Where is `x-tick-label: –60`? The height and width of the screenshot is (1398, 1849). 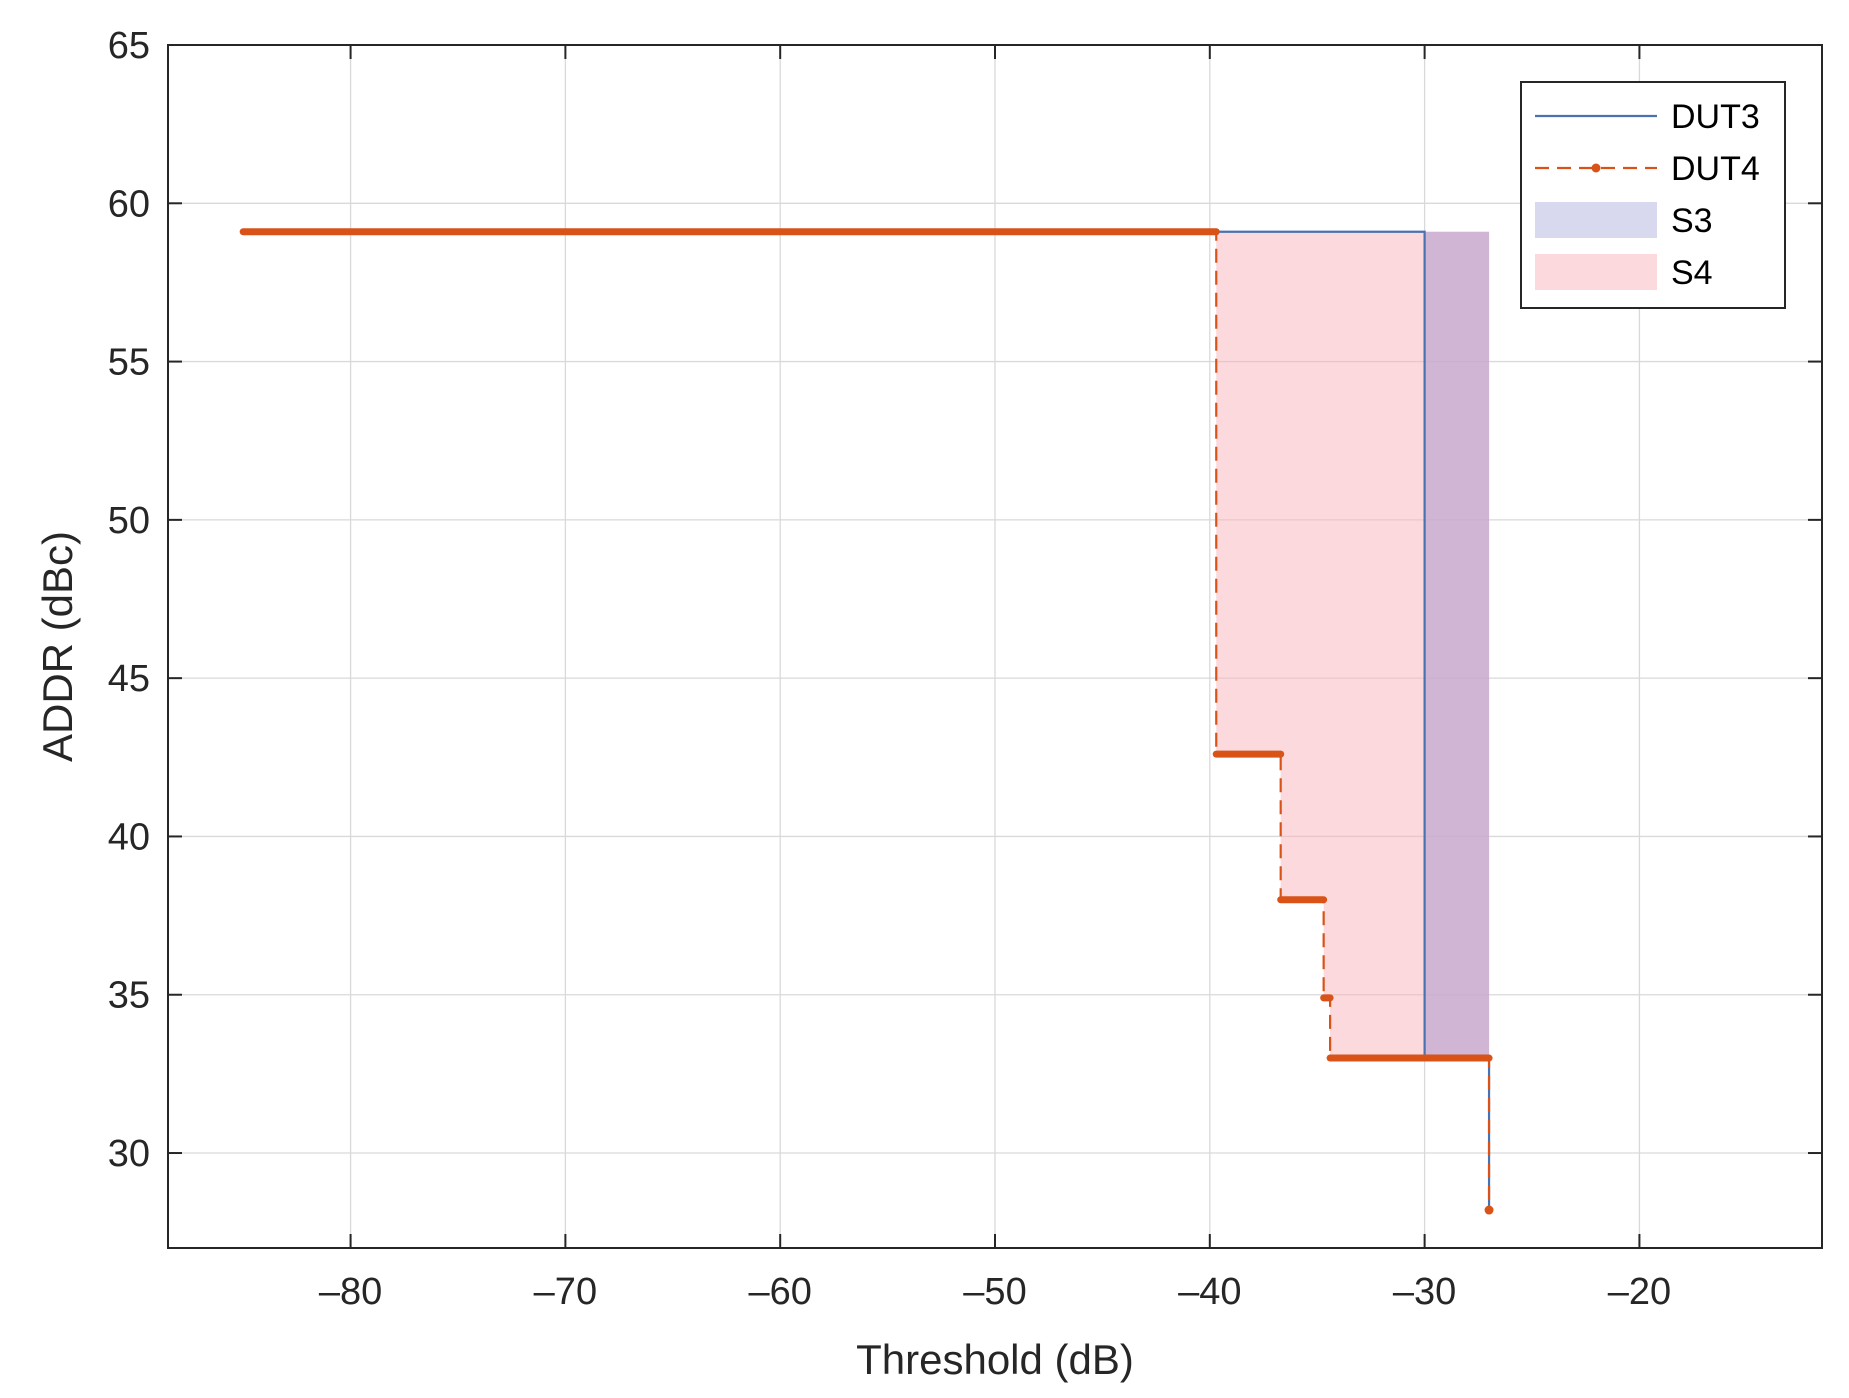
x-tick-label: –60 is located at coordinates (779, 1292).